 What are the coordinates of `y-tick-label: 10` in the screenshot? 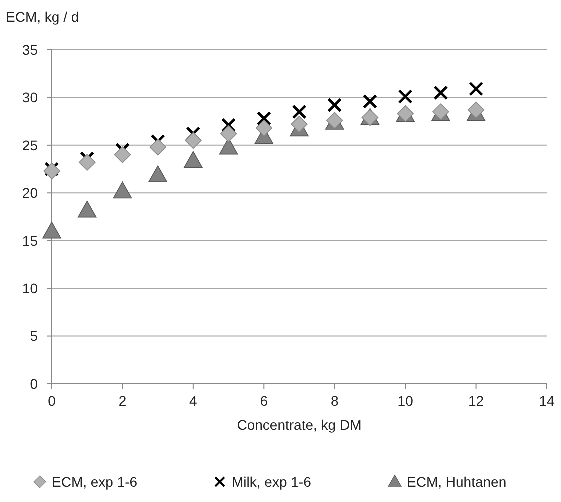 It's located at (30, 288).